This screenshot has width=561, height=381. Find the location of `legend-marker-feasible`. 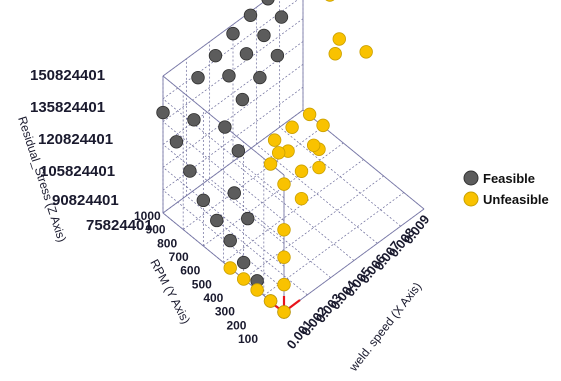

legend-marker-feasible is located at coordinates (471, 178).